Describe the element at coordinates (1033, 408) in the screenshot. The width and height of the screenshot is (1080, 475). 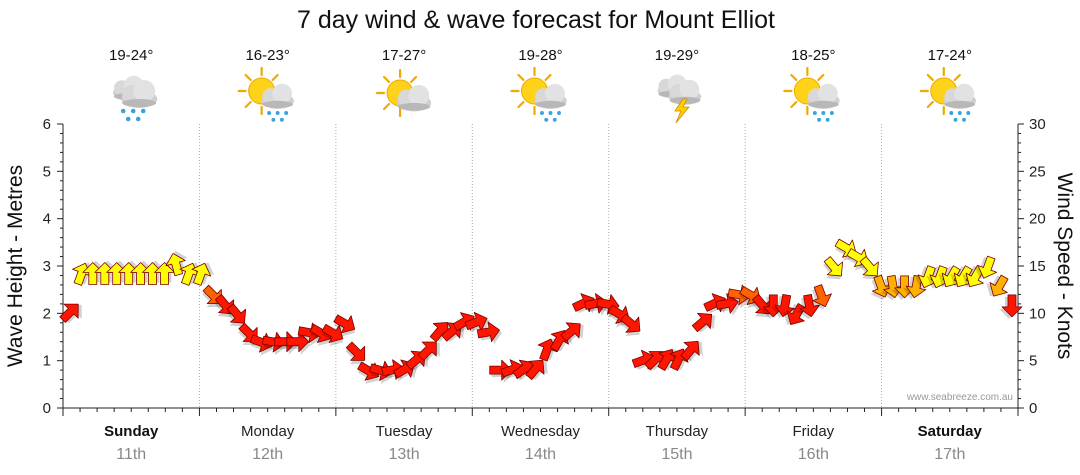
I see `y2-tick-label: 0` at that location.